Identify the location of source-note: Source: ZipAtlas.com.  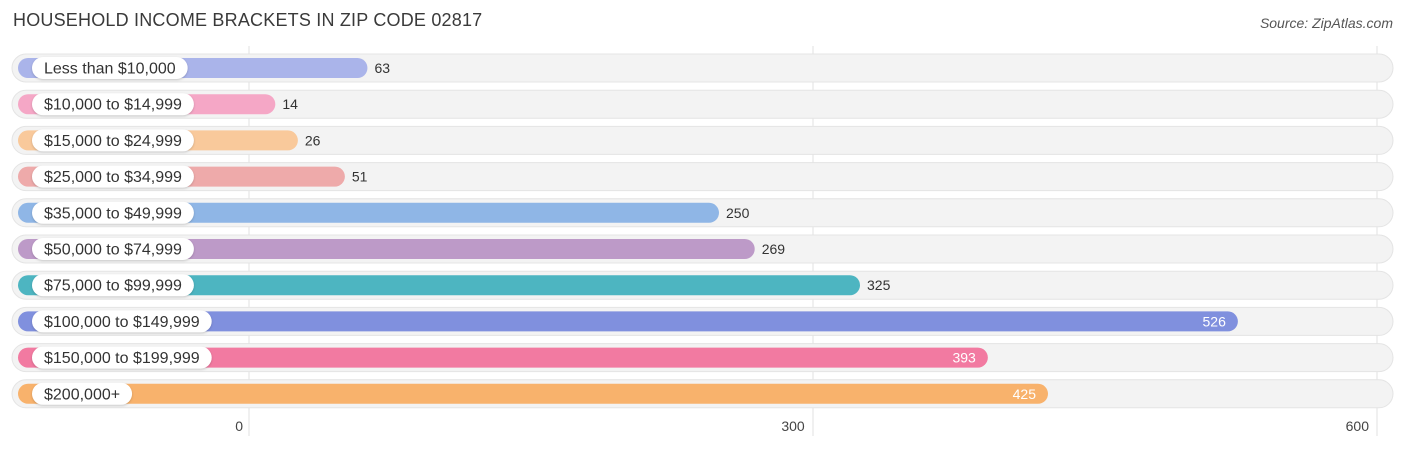
(1326, 23).